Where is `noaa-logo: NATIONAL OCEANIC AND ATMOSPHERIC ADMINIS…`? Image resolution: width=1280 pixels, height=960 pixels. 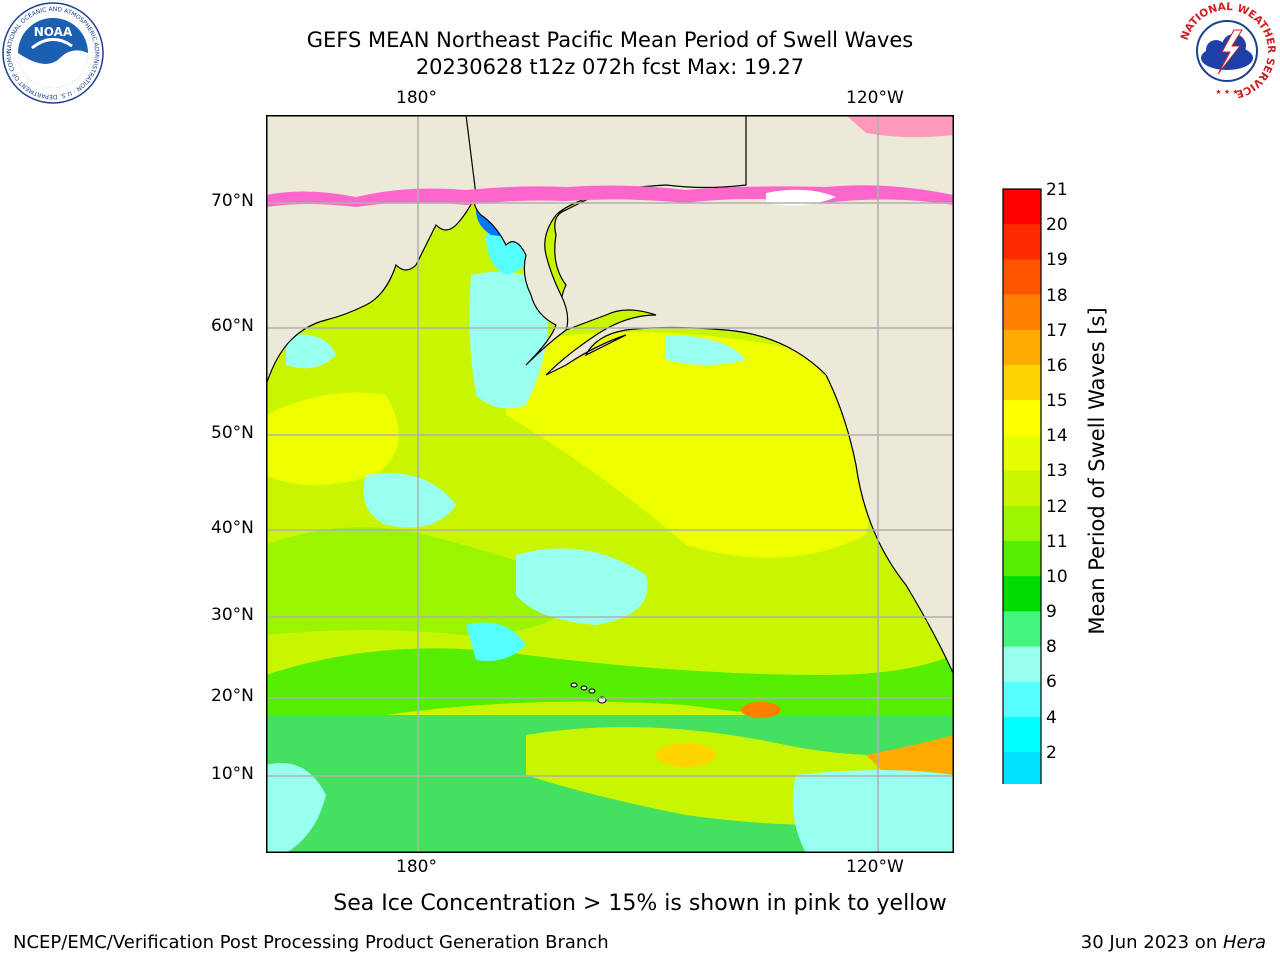 noaa-logo: NATIONAL OCEANIC AND ATMOSPHERIC ADMINIS… is located at coordinates (52, 52).